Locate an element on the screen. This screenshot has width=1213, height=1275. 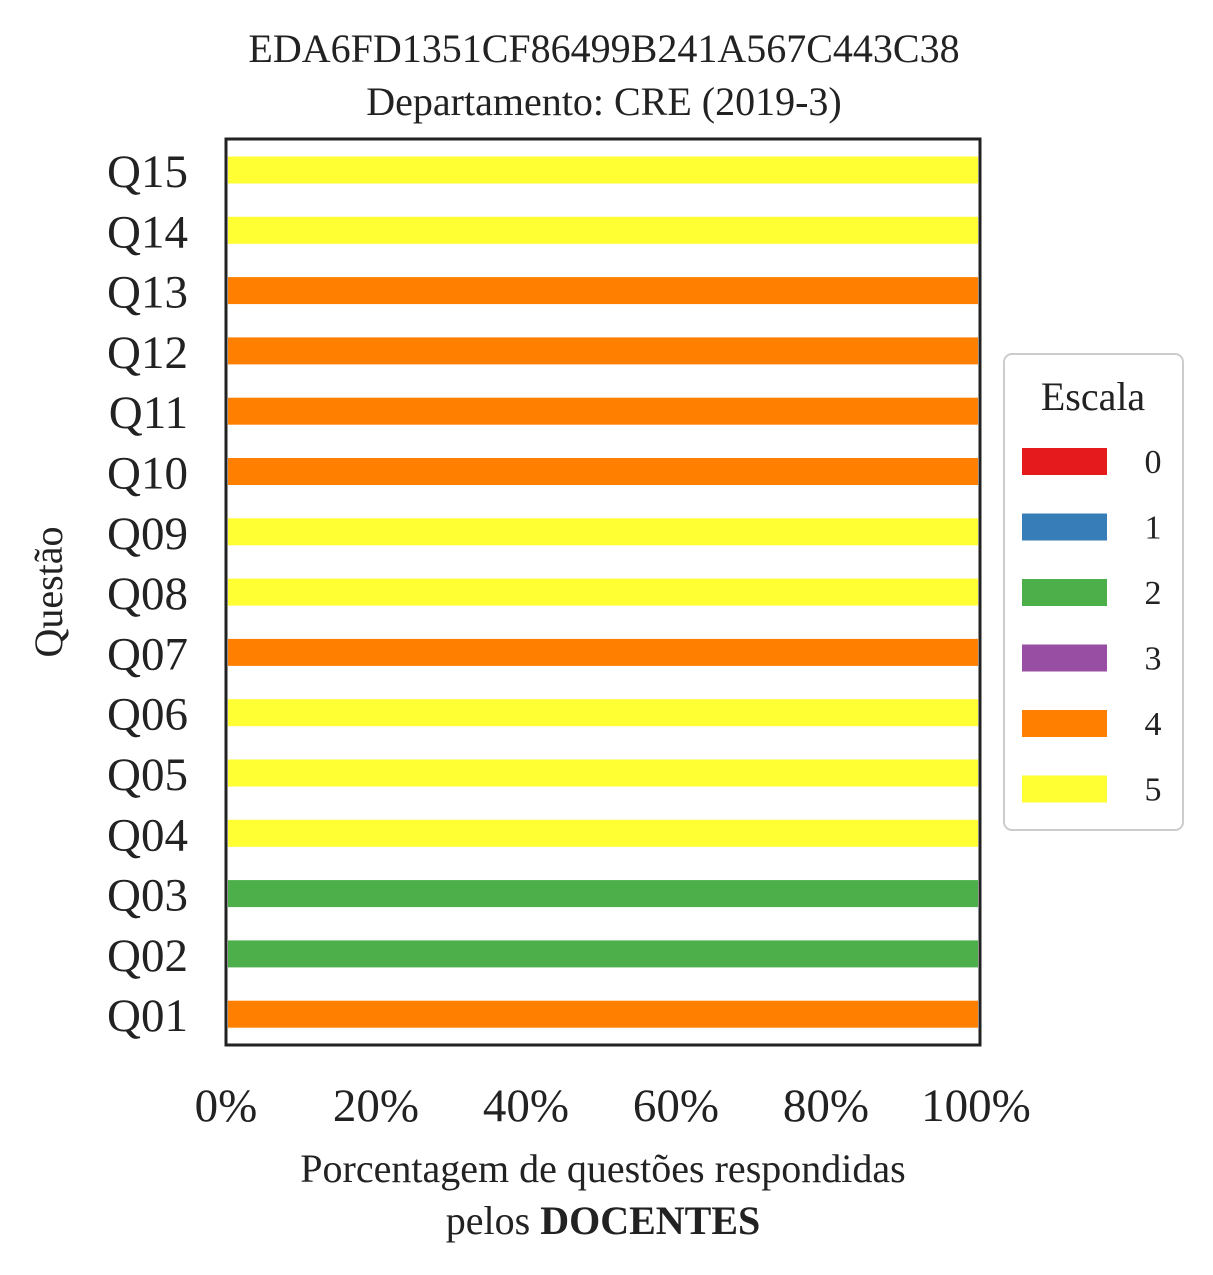
legend-label-5: 5 is located at coordinates (1153, 790).